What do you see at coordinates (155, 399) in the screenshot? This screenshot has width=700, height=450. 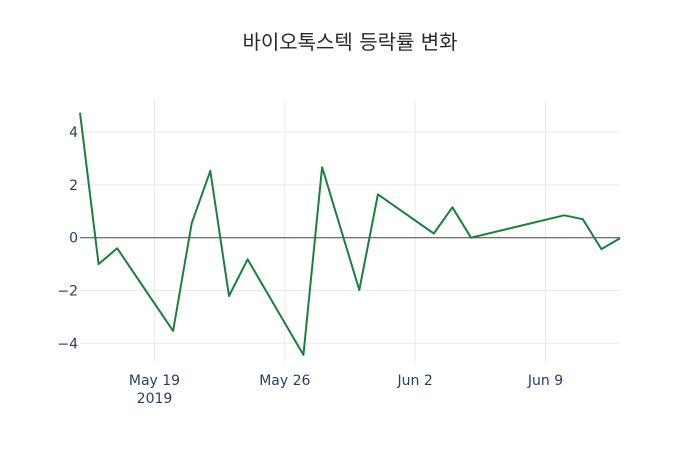 I see `x-tick-year-label: 2019` at bounding box center [155, 399].